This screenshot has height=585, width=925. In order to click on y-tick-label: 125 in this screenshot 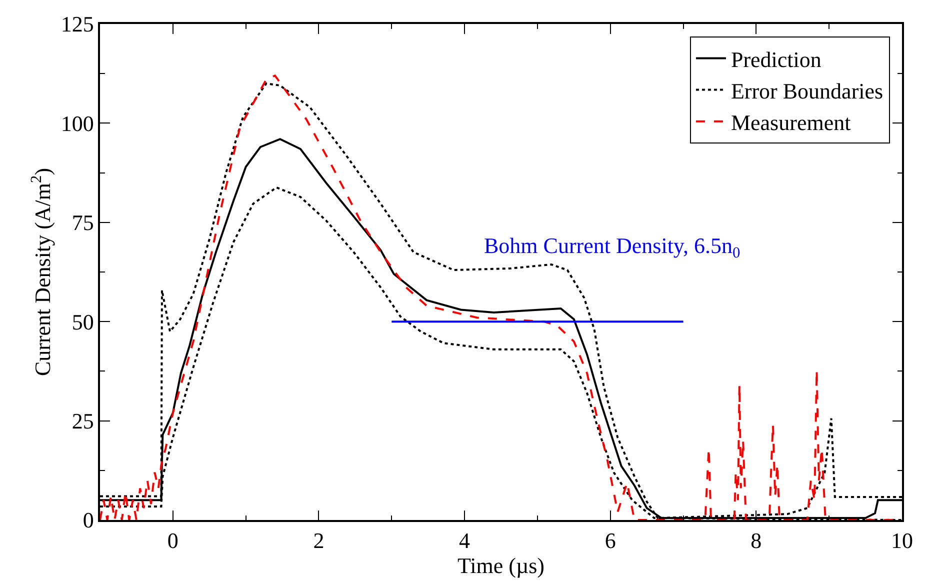, I will do `click(77, 24)`.